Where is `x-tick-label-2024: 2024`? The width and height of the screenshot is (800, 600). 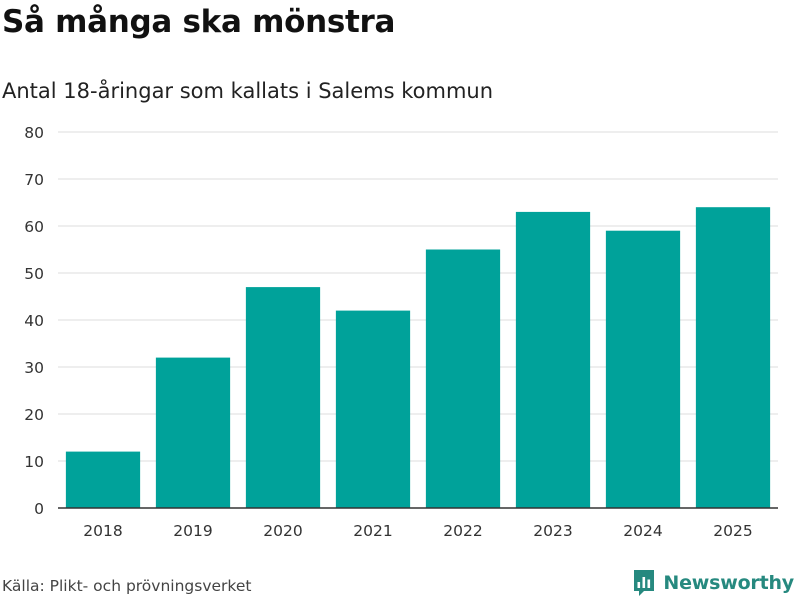
x-tick-label-2024: 2024 is located at coordinates (642, 531).